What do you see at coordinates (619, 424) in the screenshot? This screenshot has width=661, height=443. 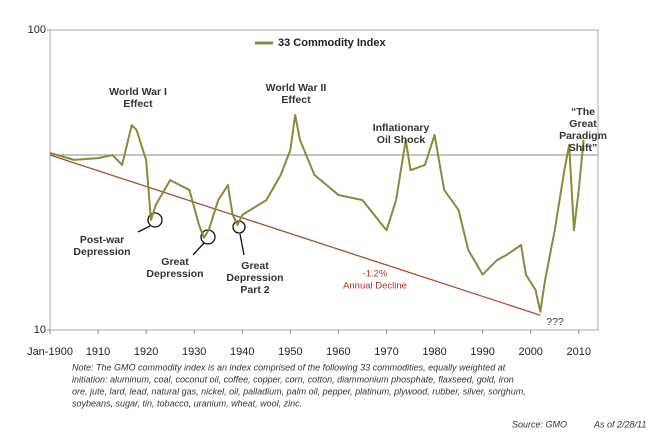 I see `as-of: As of 2/28/11` at bounding box center [619, 424].